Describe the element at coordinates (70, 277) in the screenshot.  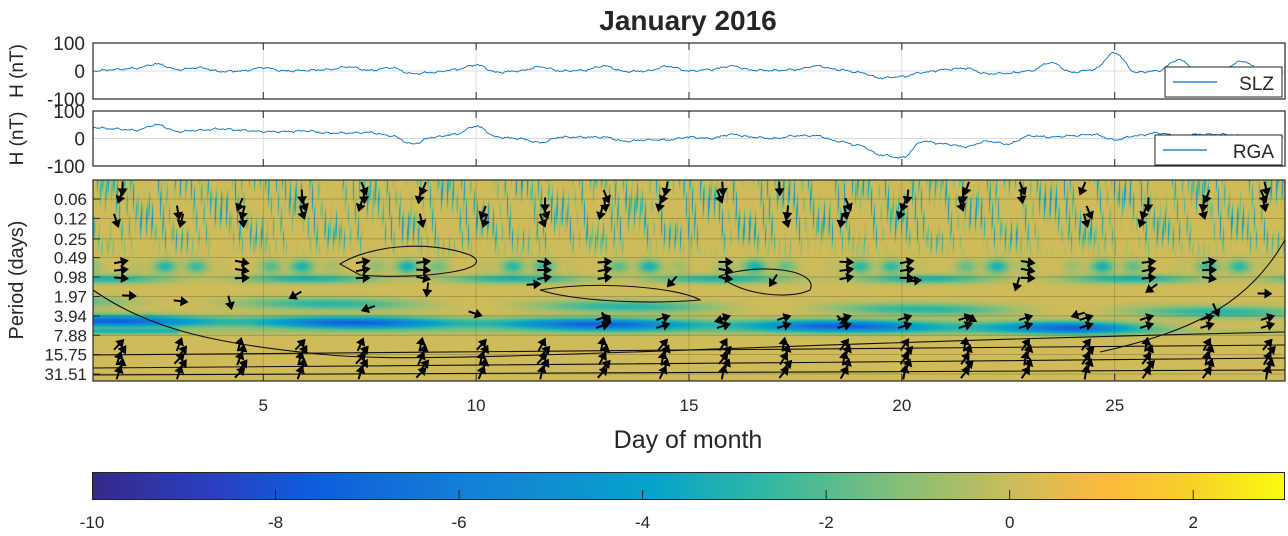
I see `y-tick-label: 0.98` at that location.